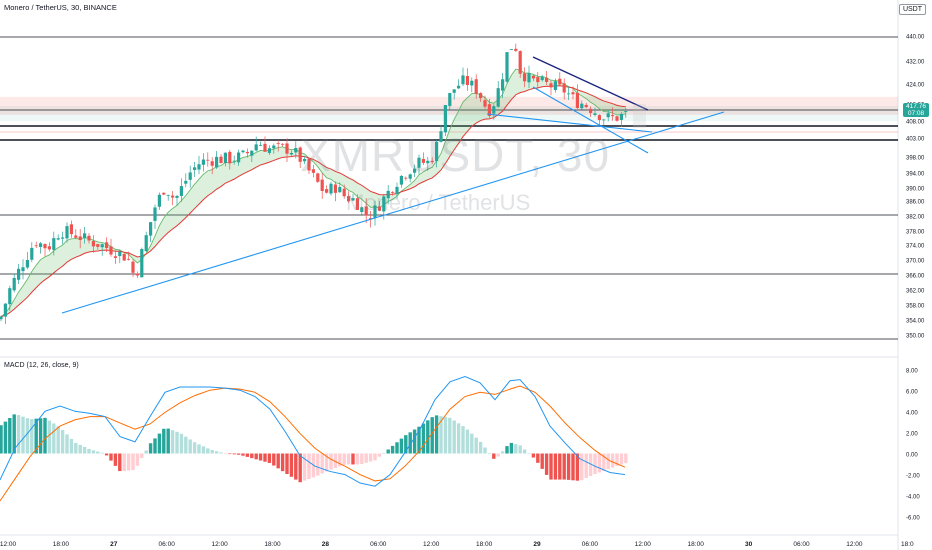 The width and height of the screenshot is (932, 550). What do you see at coordinates (438, 202) in the screenshot?
I see `watermark-name: Monero / TetherUS` at bounding box center [438, 202].